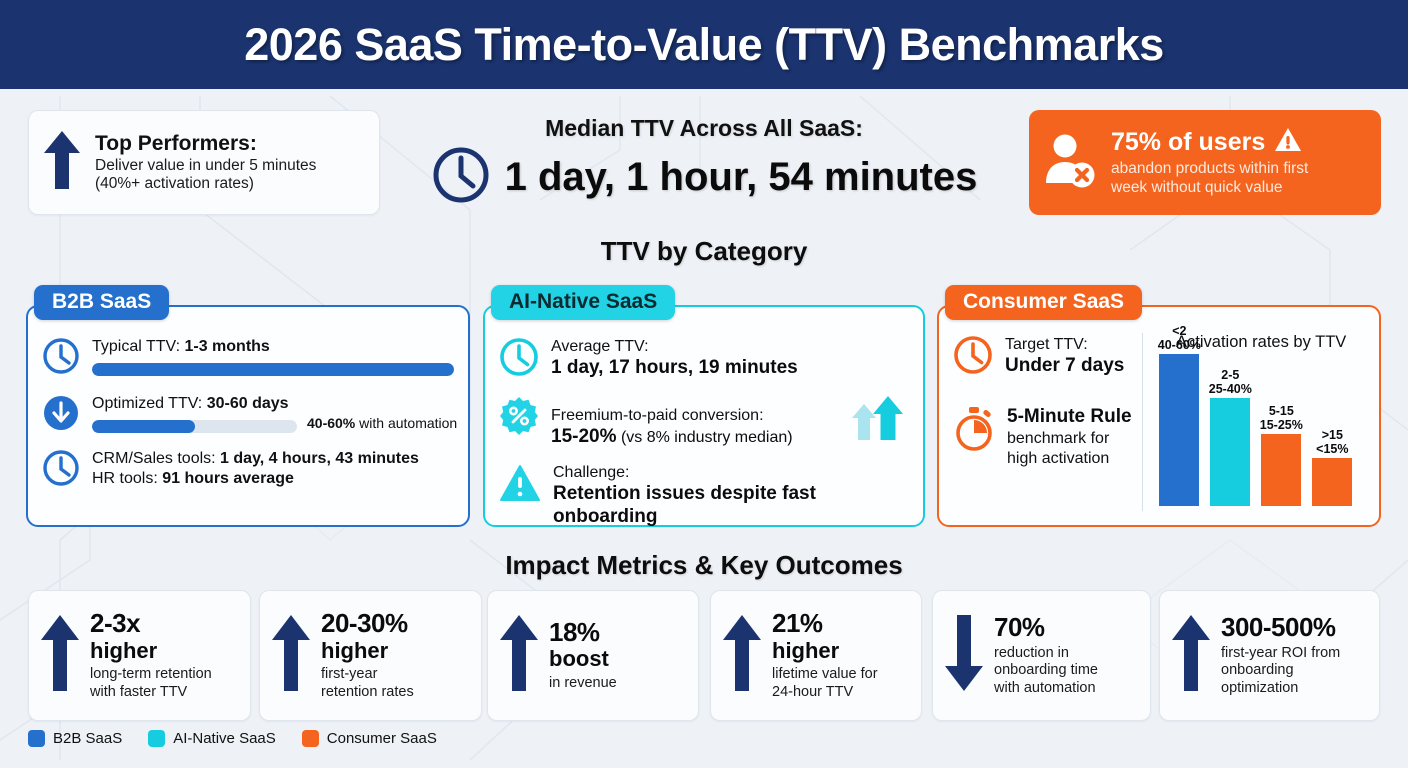 This screenshot has height=768, width=1408. What do you see at coordinates (825, 674) in the screenshot?
I see `metric-desc-line: lifetime value for` at bounding box center [825, 674].